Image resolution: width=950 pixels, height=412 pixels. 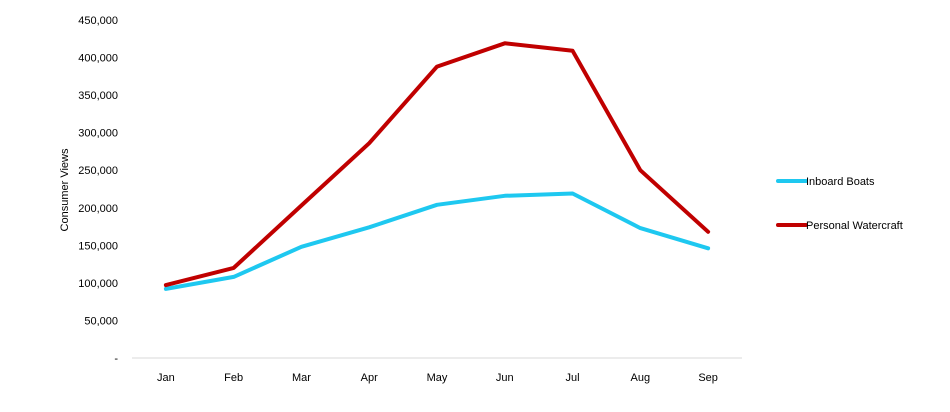 What do you see at coordinates (166, 378) in the screenshot?
I see `x-tick-label: Jan` at bounding box center [166, 378].